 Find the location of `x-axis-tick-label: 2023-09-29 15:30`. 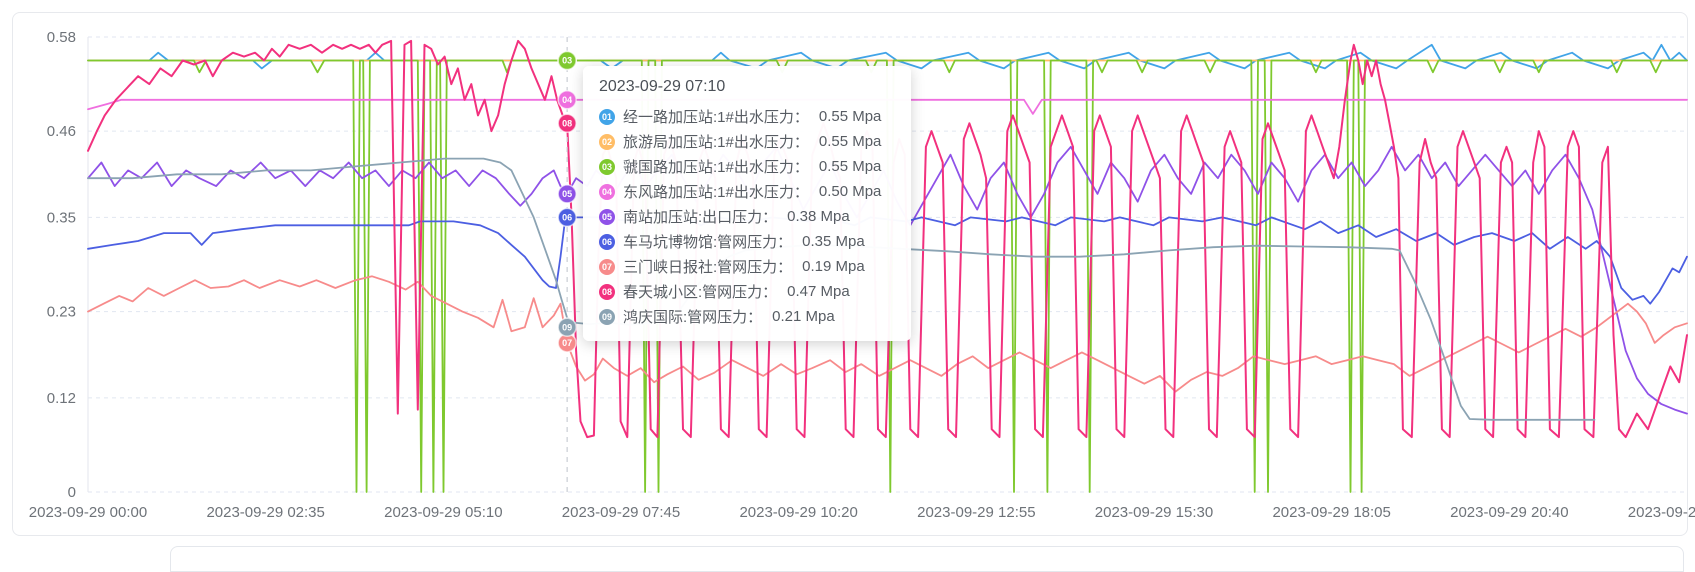

x-axis-tick-label: 2023-09-29 15:30 is located at coordinates (1154, 512).